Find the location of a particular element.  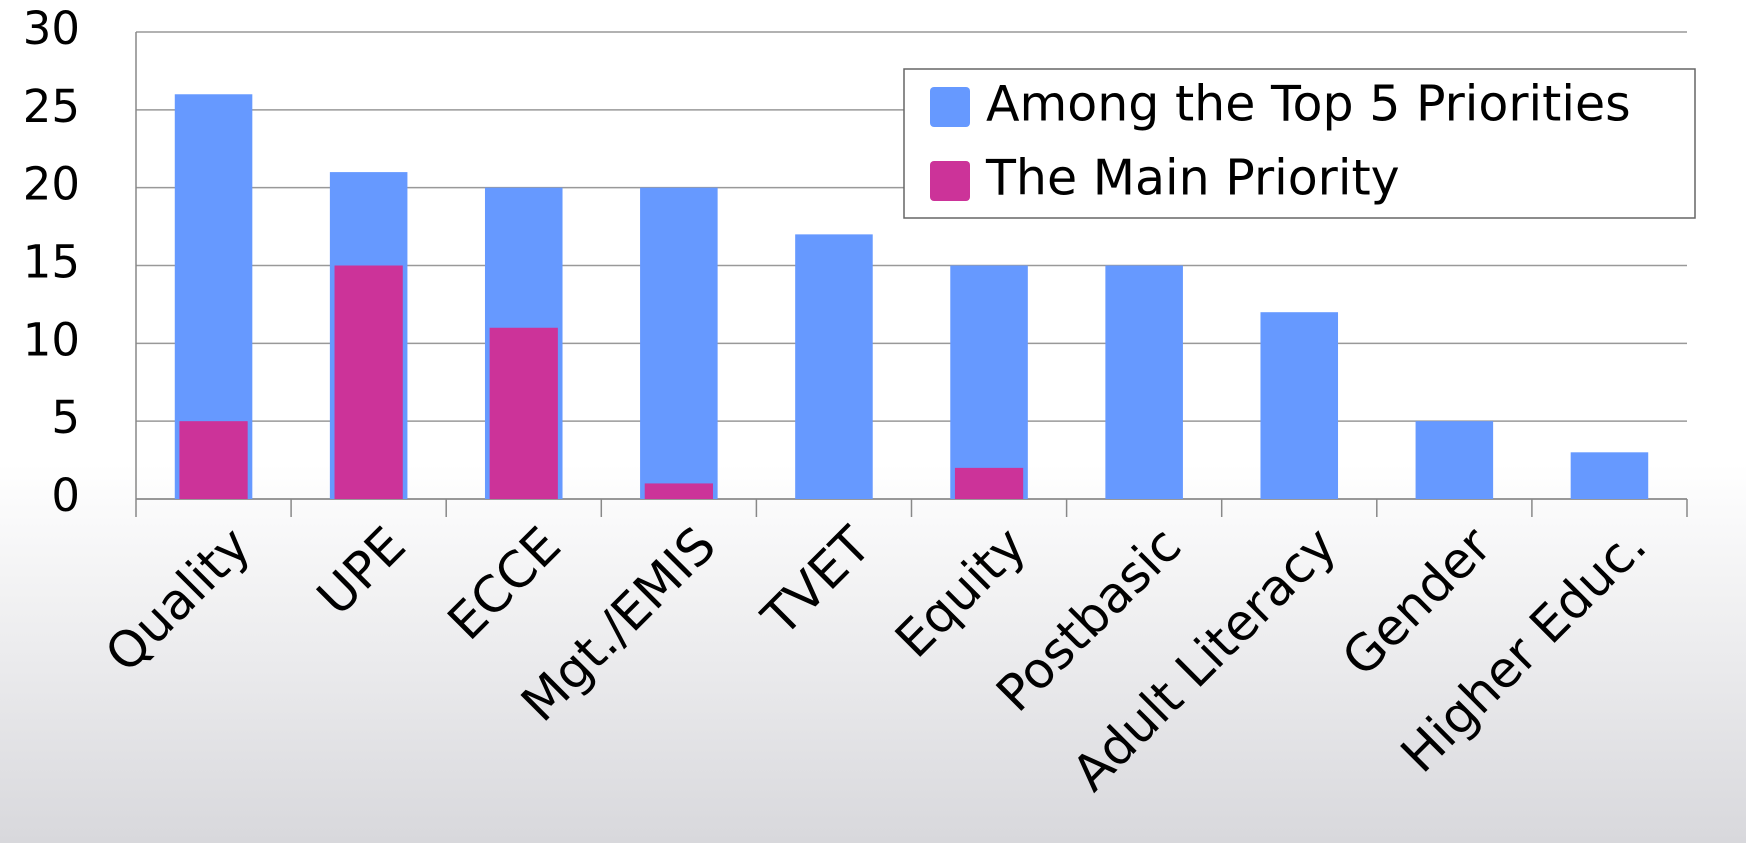

legend-box is located at coordinates (1299, 143).